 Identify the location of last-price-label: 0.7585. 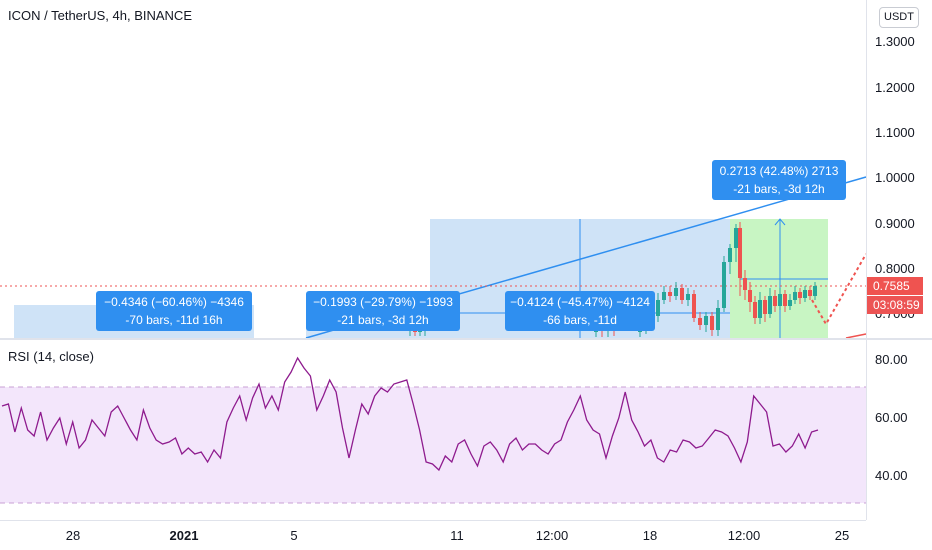
(895, 286).